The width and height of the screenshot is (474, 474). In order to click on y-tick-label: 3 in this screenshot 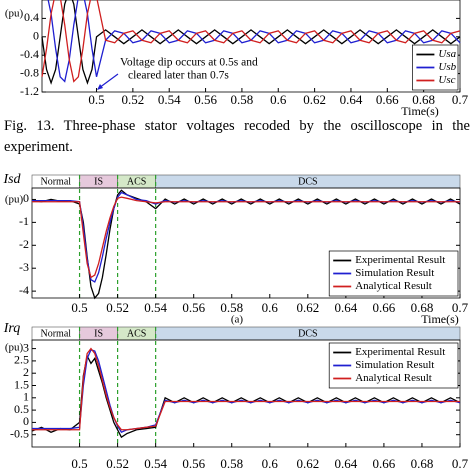, I will do `click(26, 347)`.